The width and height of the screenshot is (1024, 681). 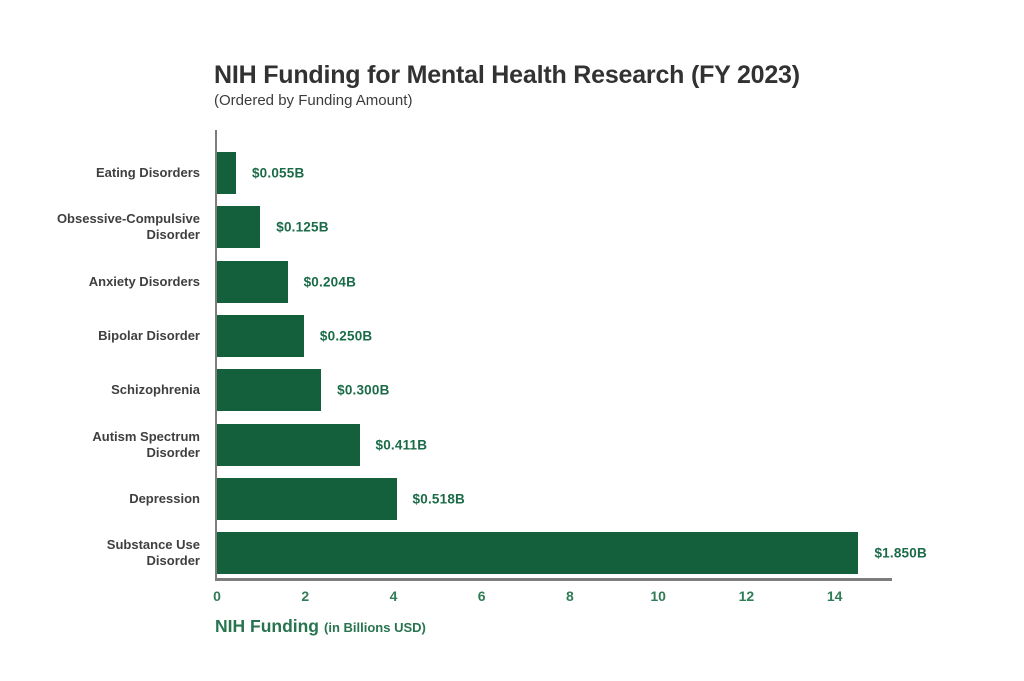 What do you see at coordinates (375, 627) in the screenshot?
I see `x-axis-title-unit: (in Billions USD)` at bounding box center [375, 627].